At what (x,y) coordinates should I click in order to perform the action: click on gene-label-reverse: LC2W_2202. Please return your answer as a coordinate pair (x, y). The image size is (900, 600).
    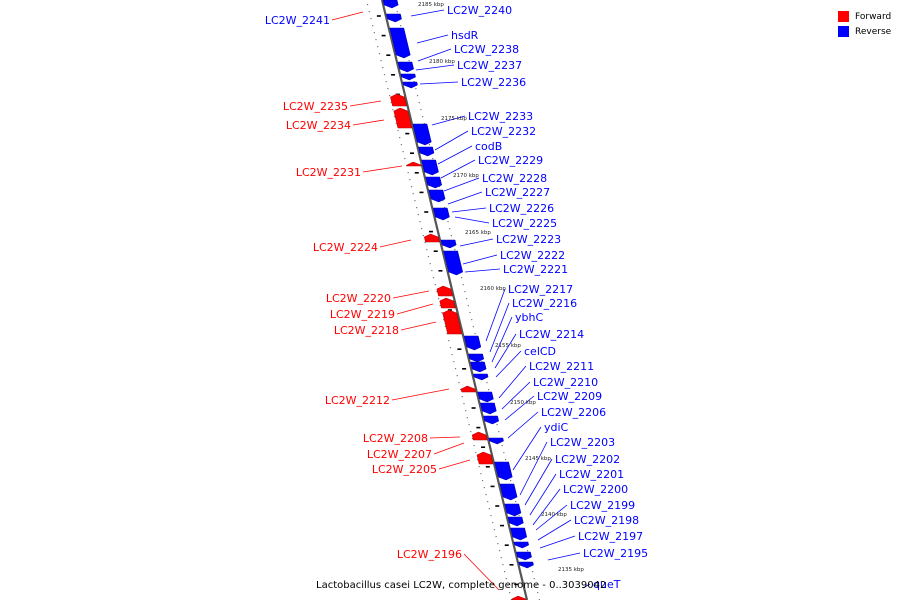
    Looking at the image, I should click on (587, 459).